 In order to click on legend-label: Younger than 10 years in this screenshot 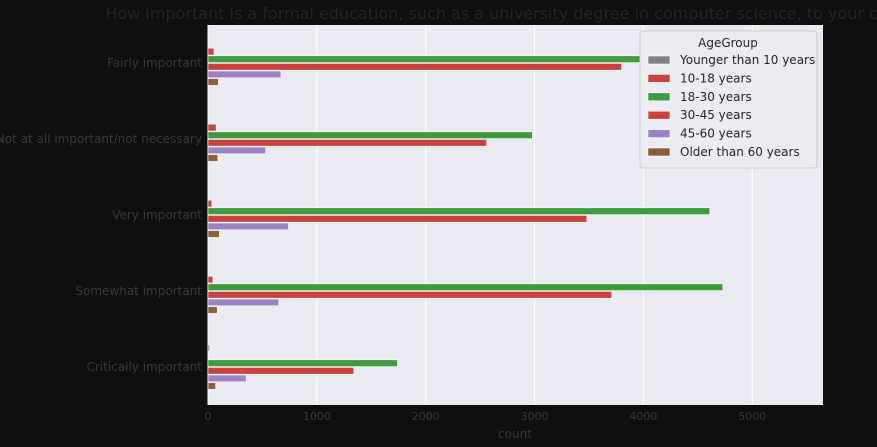, I will do `click(747, 60)`.